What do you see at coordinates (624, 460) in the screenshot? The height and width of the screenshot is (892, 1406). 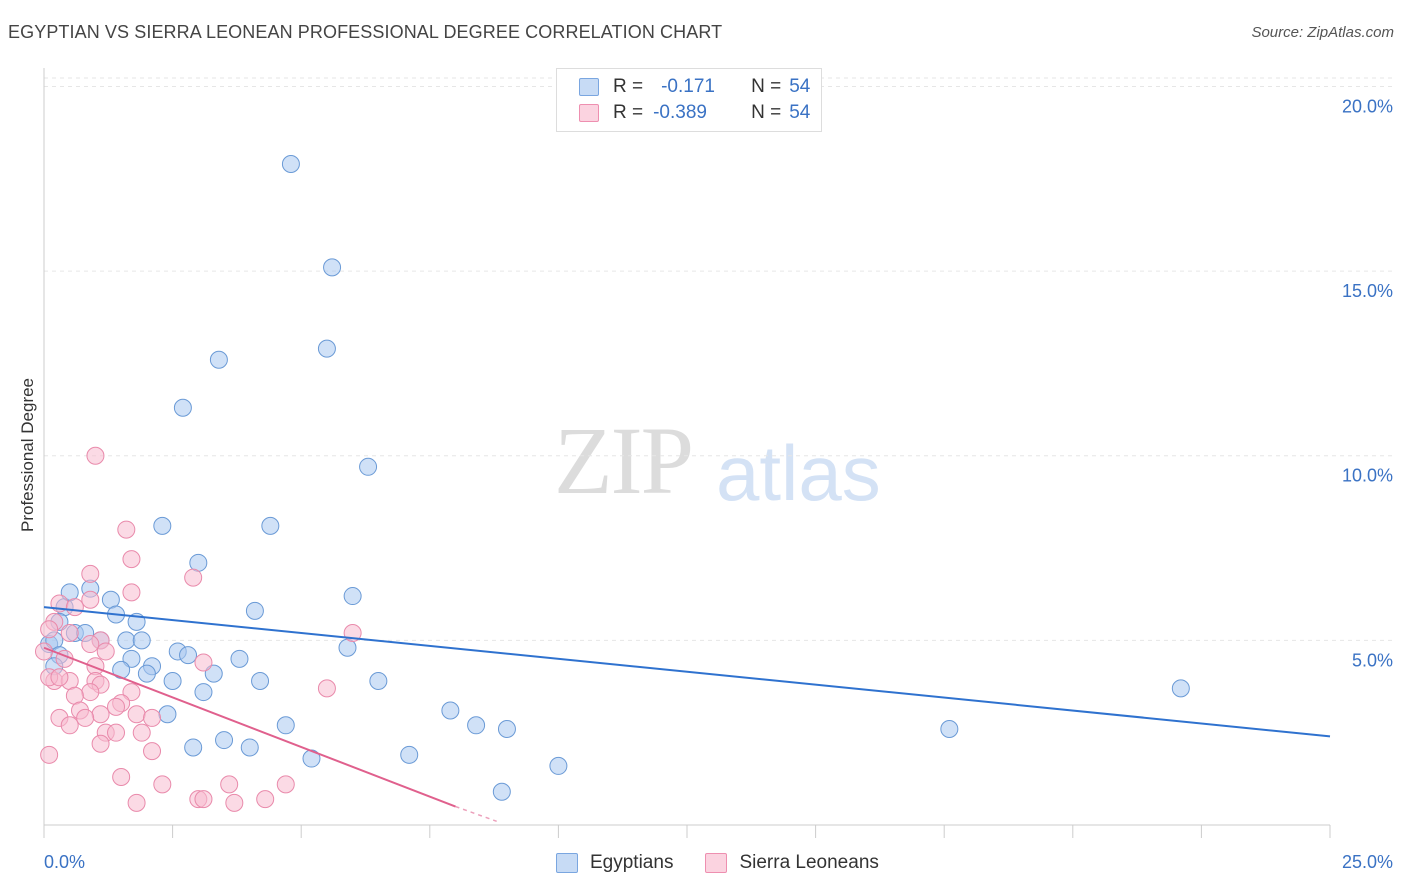 I see `watermark-zip: ZIP` at bounding box center [624, 460].